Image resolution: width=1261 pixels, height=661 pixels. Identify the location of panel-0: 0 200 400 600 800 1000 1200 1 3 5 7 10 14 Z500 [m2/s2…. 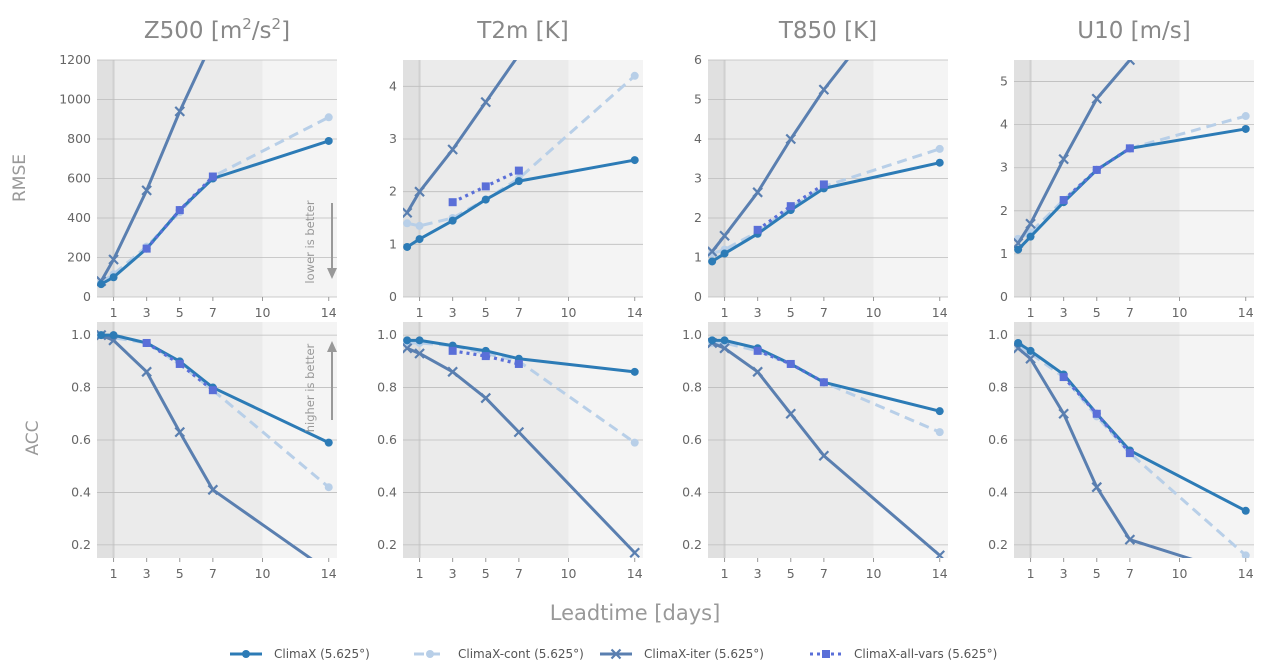
(198, 167).